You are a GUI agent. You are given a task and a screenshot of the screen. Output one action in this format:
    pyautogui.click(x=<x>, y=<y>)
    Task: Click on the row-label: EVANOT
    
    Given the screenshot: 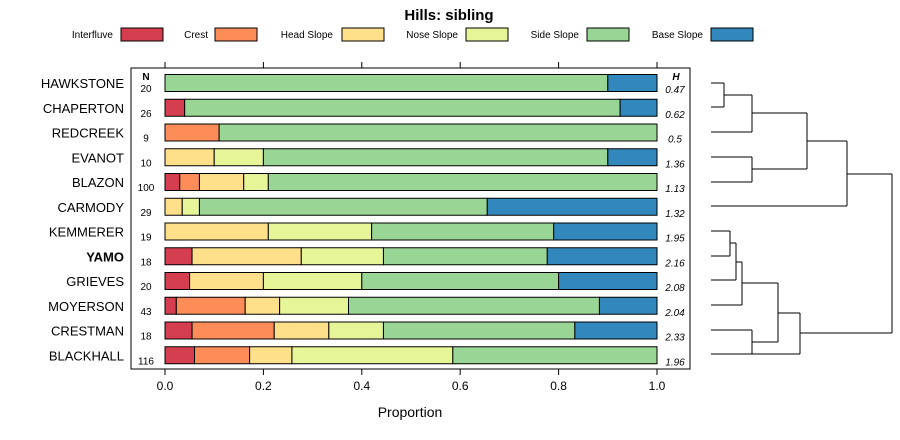 What is the action you would take?
    pyautogui.click(x=98, y=157)
    